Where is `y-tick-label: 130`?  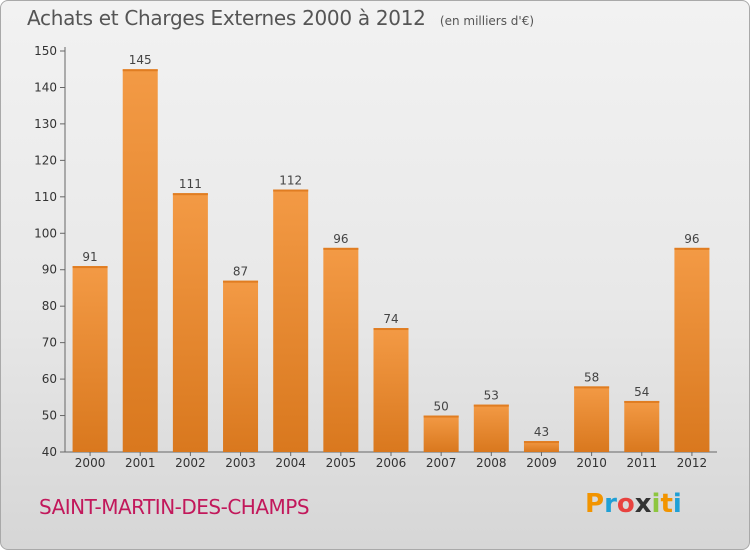
y-tick-label: 130 is located at coordinates (45, 124).